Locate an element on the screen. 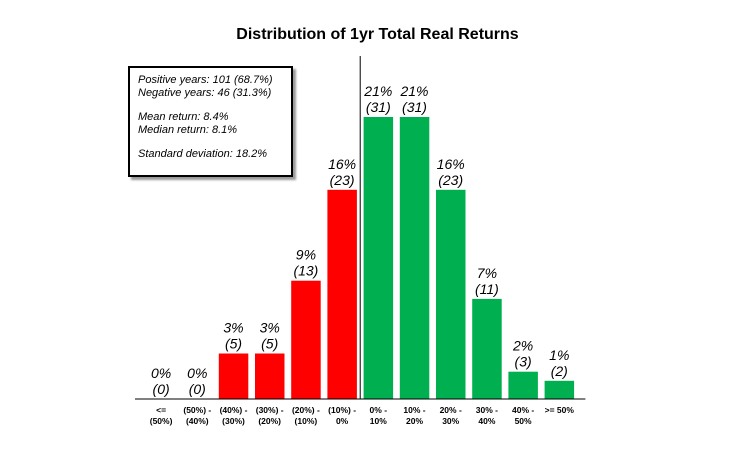 This screenshot has width=755, height=467. x-tick-label-3-1: (20%) is located at coordinates (269, 421).